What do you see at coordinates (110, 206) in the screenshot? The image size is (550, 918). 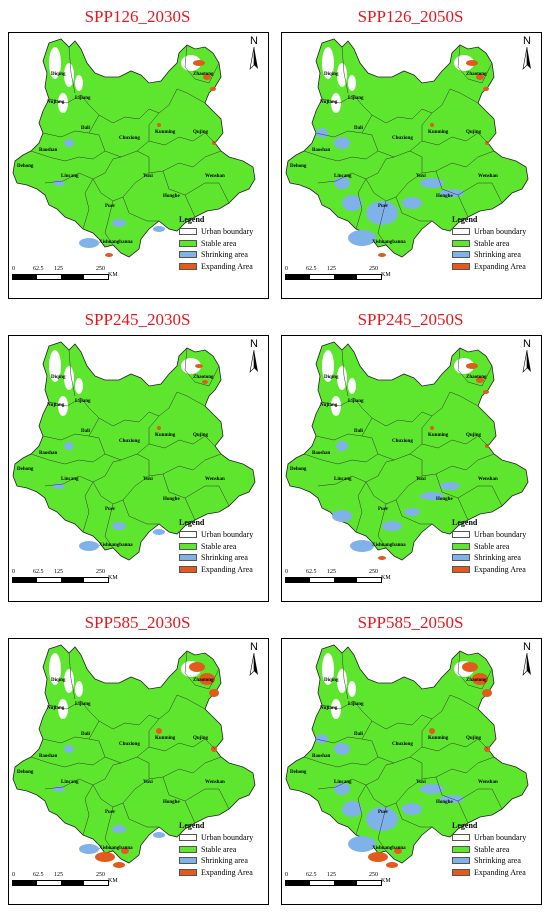 I see `city-label-puer: Puer` at bounding box center [110, 206].